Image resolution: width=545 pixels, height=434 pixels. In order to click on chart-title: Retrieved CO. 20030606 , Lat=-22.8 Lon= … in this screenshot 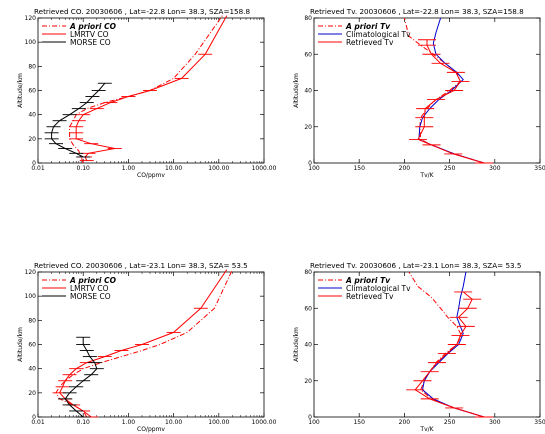, I will do `click(142, 11)`.